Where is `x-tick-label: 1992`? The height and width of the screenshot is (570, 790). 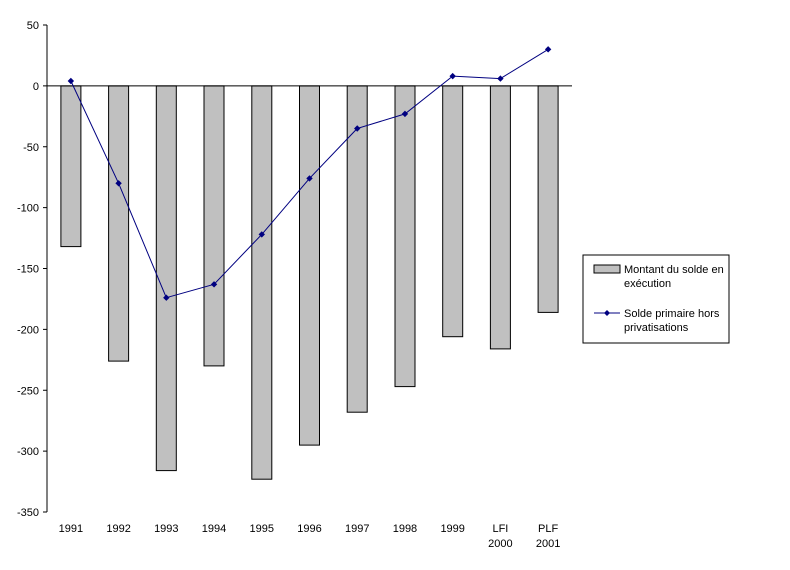 x-tick-label: 1992 is located at coordinates (118, 529).